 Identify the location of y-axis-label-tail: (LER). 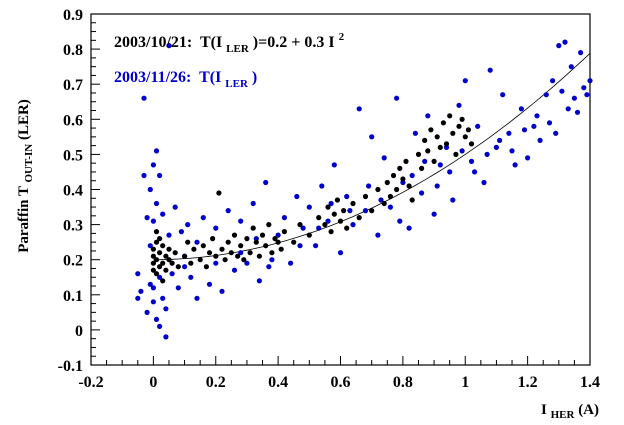
(24, 119).